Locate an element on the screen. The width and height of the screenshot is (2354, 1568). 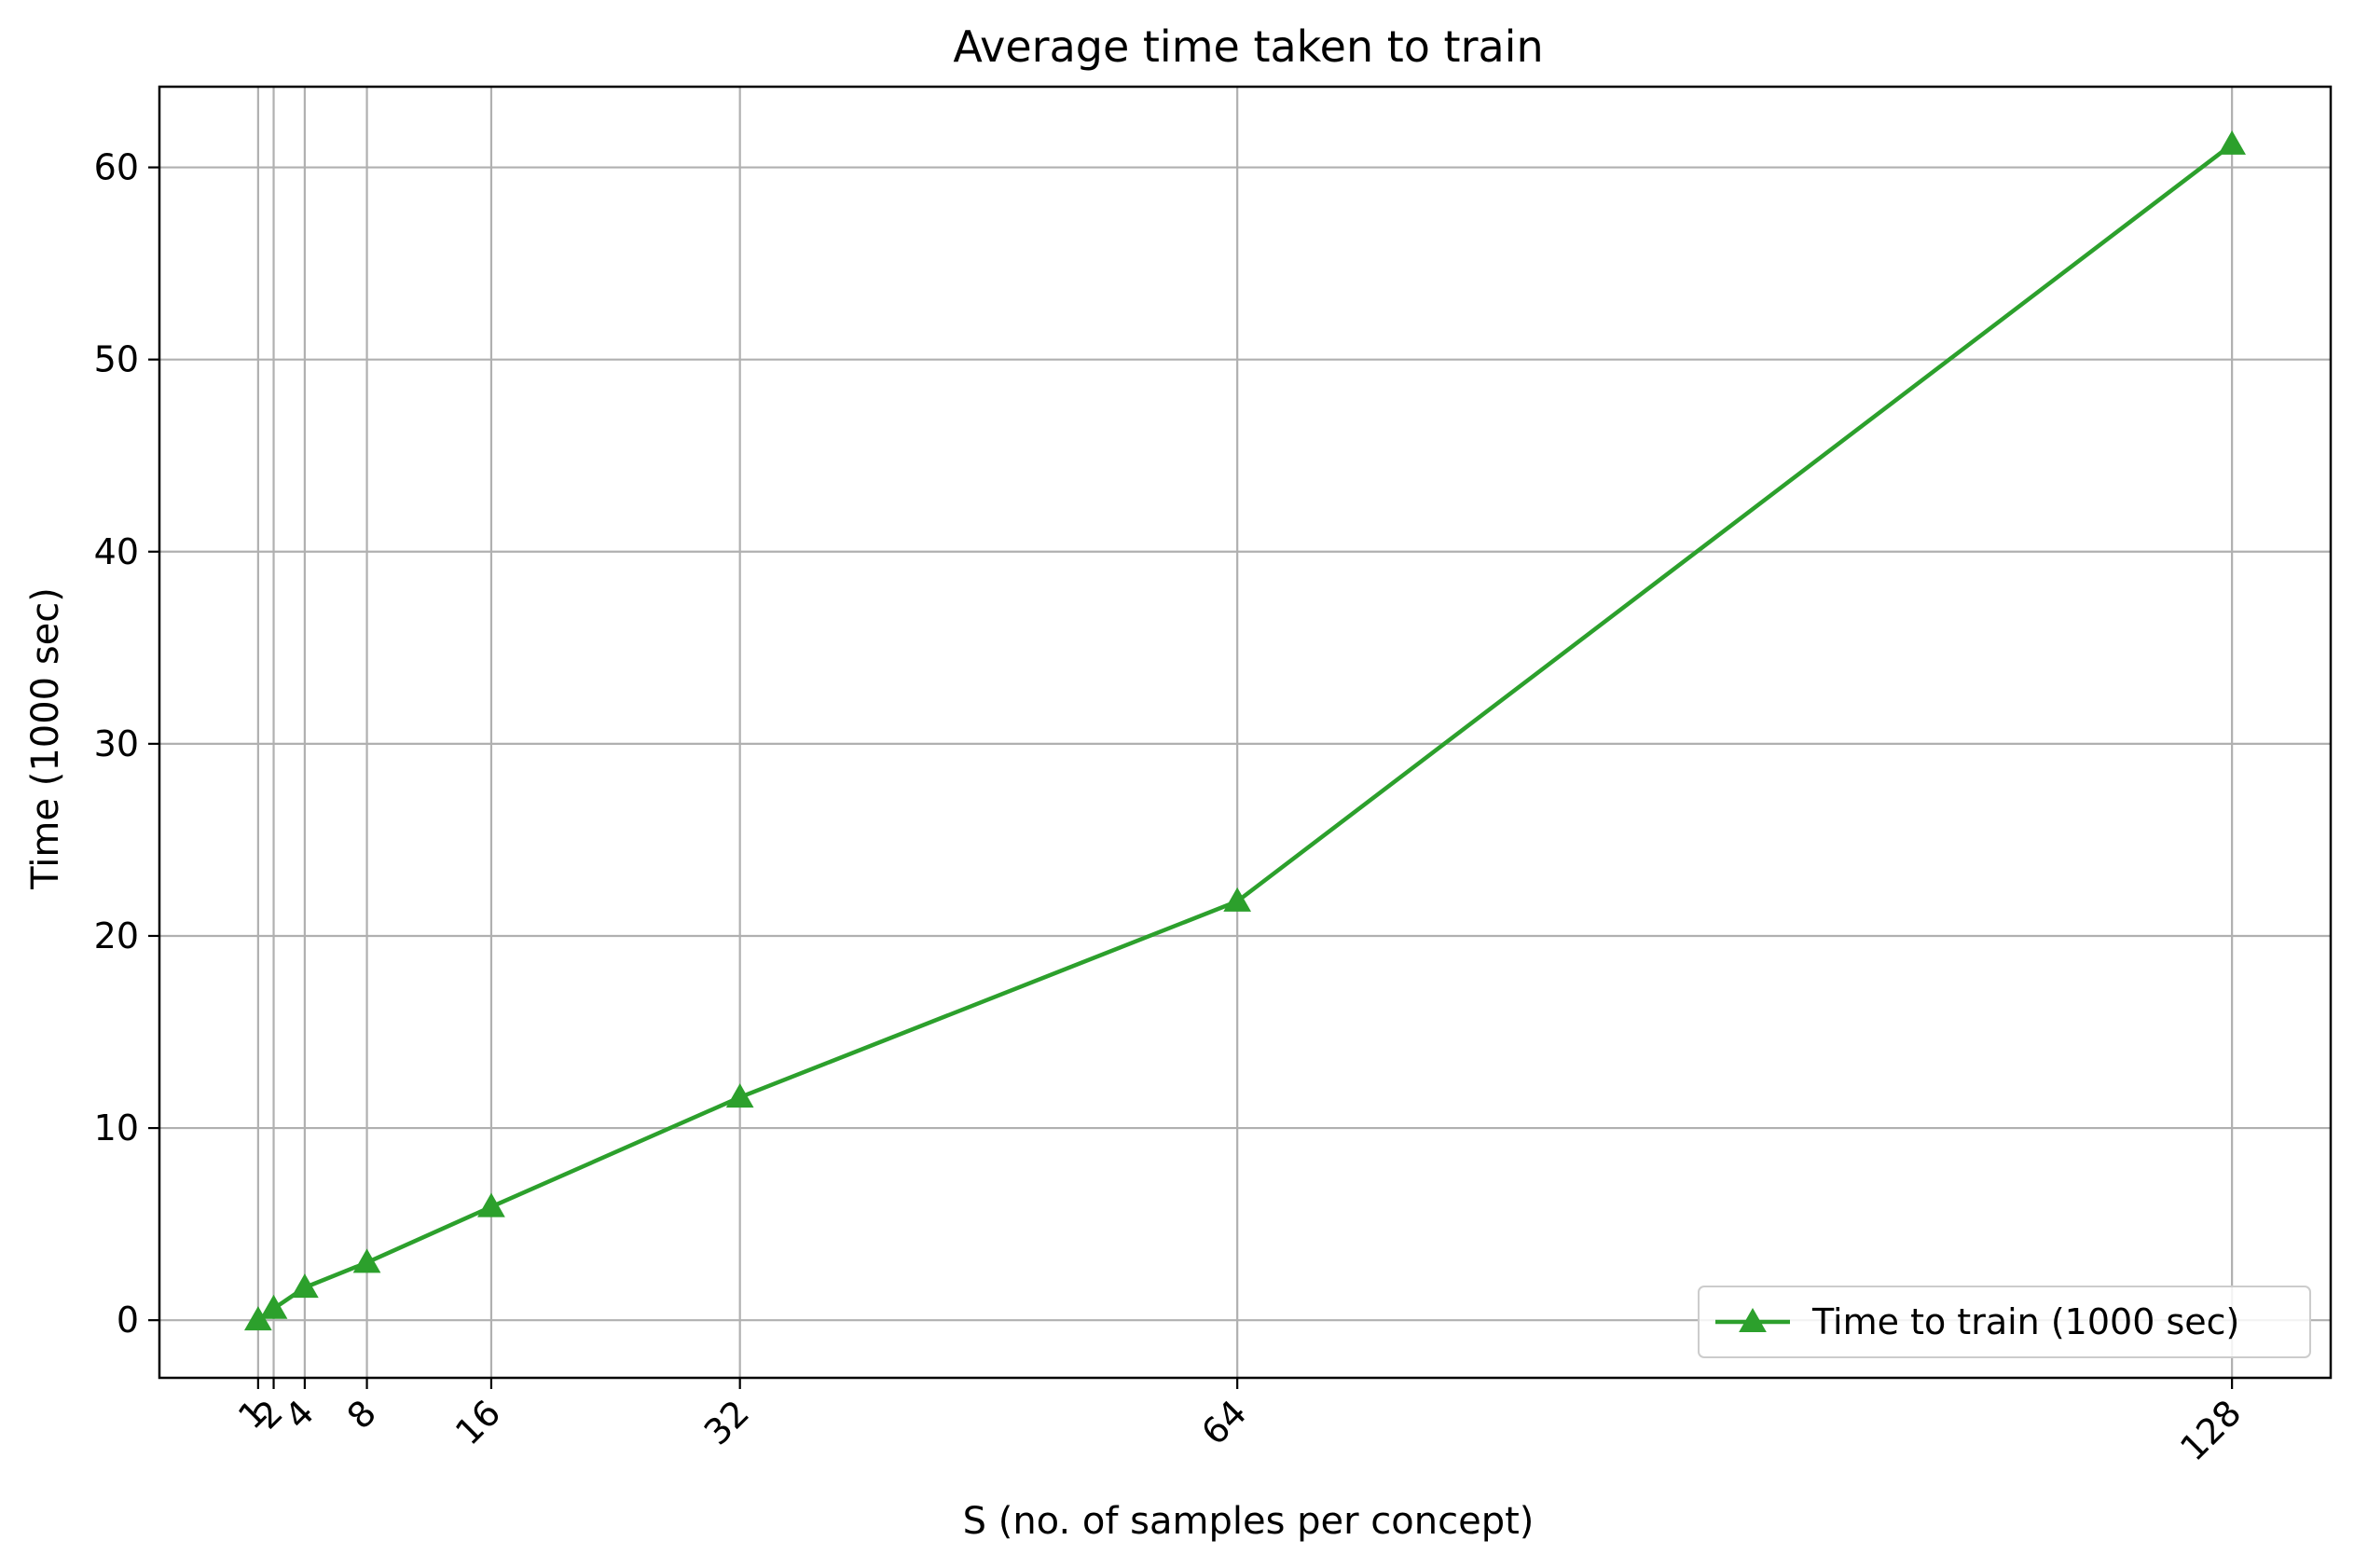
y-tick-label: 50 is located at coordinates (117, 359).